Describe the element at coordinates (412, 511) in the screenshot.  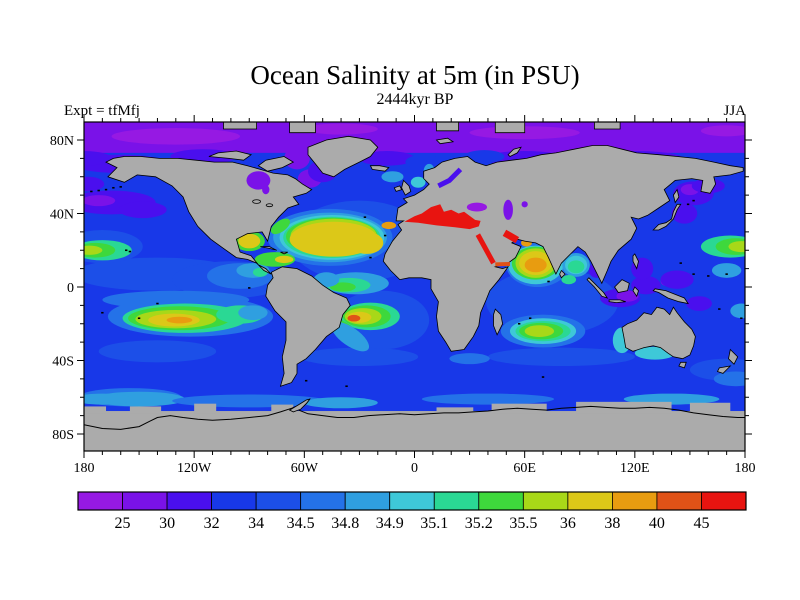
I see `salinity-colorbar: 25 30 32 34 34.5 34.8 34.9 35.1 35.2 35.5 36 38 40 45` at that location.